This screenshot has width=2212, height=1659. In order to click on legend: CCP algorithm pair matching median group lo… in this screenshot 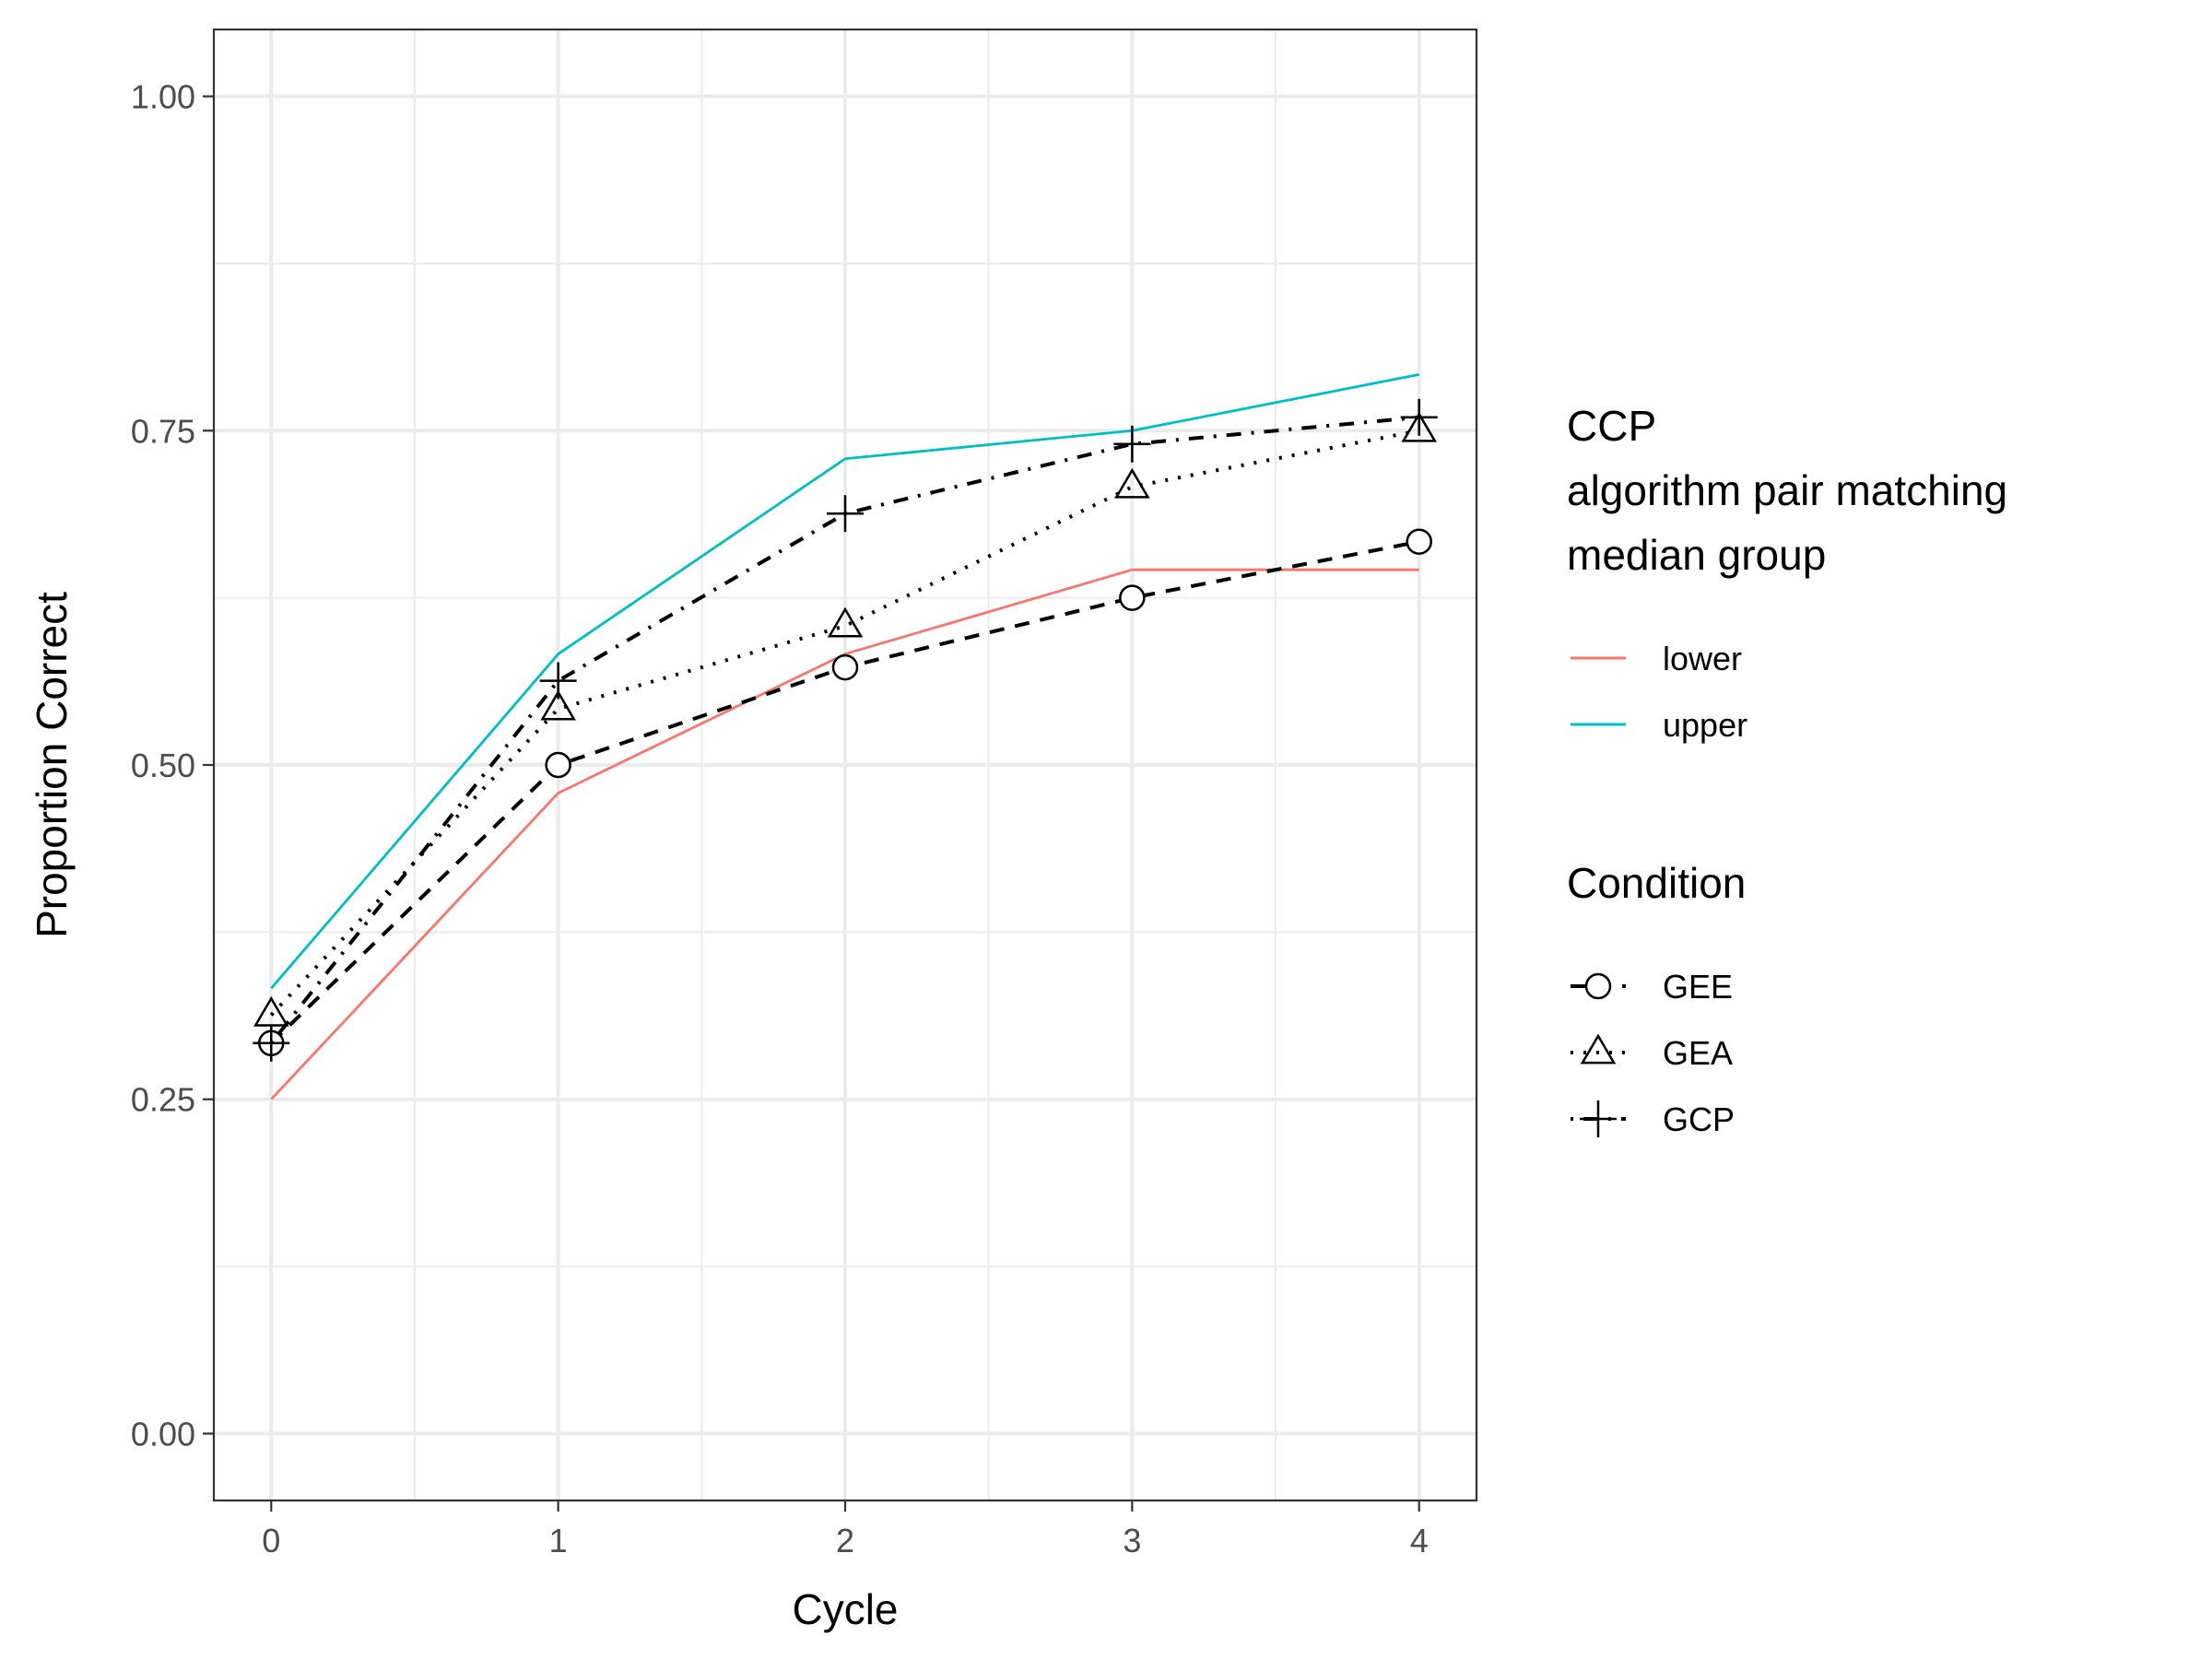, I will do `click(1787, 770)`.